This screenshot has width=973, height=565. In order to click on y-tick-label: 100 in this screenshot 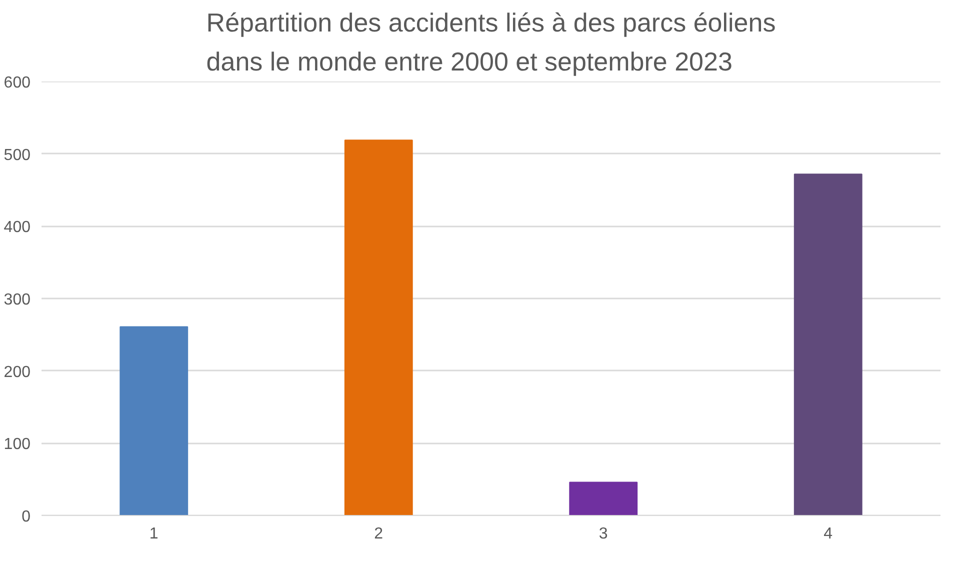, I will do `click(17, 445)`.